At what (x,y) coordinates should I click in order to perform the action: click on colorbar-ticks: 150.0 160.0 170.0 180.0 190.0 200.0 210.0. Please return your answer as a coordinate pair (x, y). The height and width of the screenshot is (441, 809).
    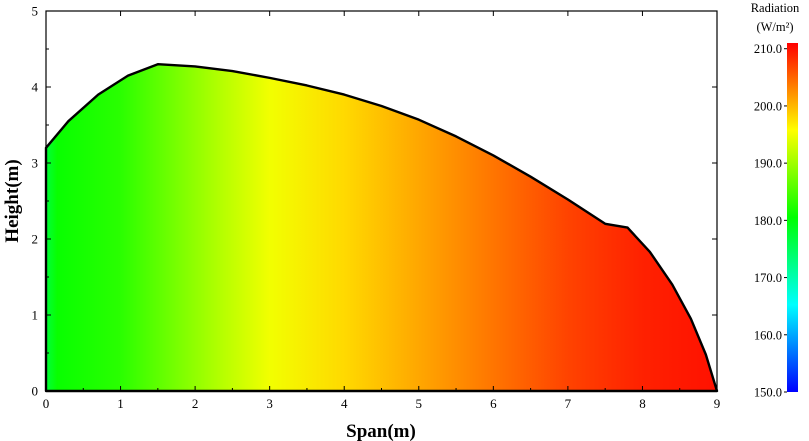
    Looking at the image, I should click on (770, 221).